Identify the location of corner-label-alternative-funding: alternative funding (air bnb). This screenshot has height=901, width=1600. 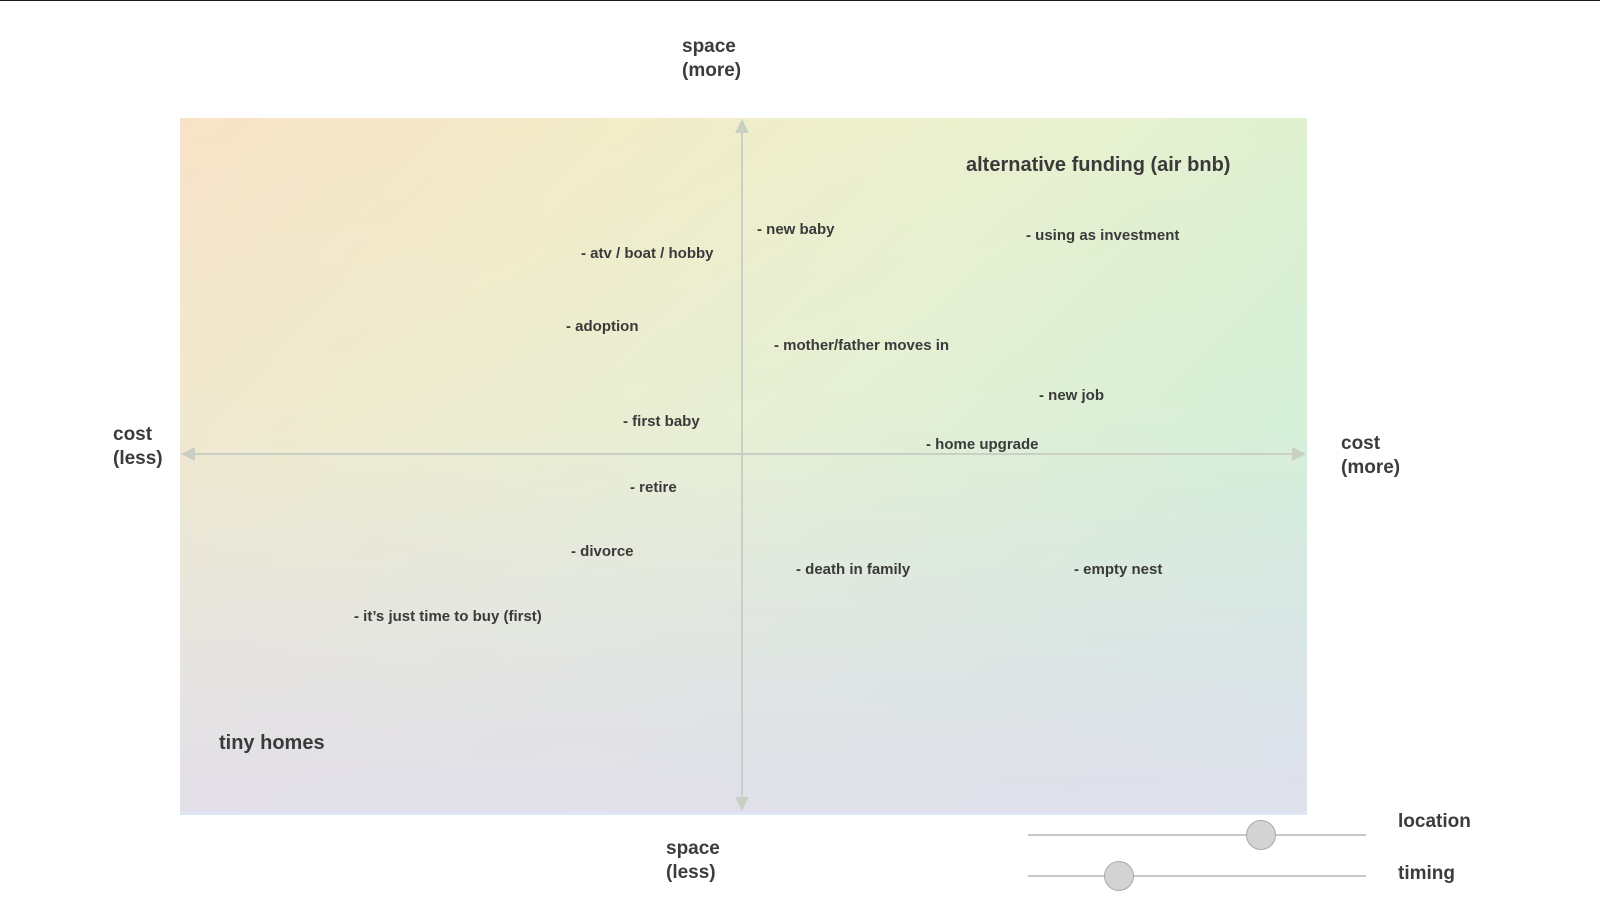
(1098, 165).